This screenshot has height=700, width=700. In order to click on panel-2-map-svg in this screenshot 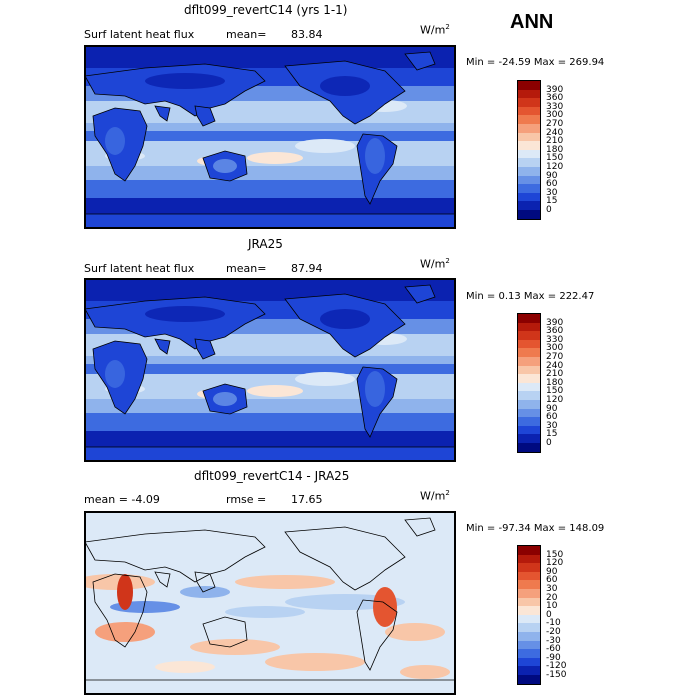, I will do `click(270, 370)`.